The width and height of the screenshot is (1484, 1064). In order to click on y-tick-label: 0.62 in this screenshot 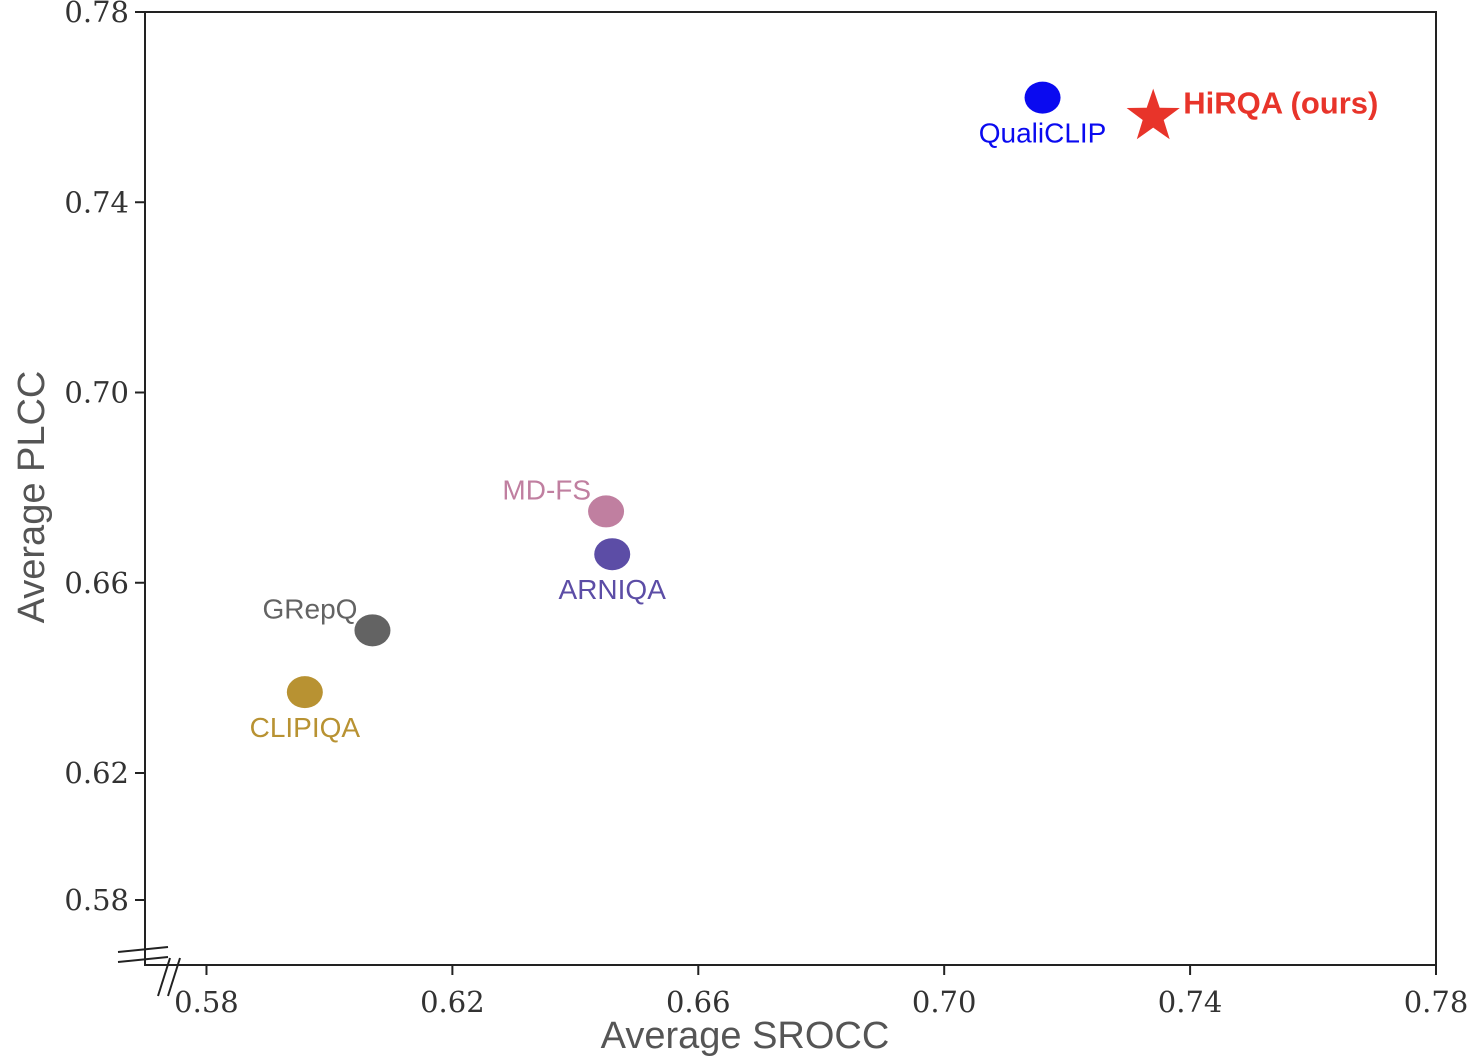, I will do `click(96, 773)`.